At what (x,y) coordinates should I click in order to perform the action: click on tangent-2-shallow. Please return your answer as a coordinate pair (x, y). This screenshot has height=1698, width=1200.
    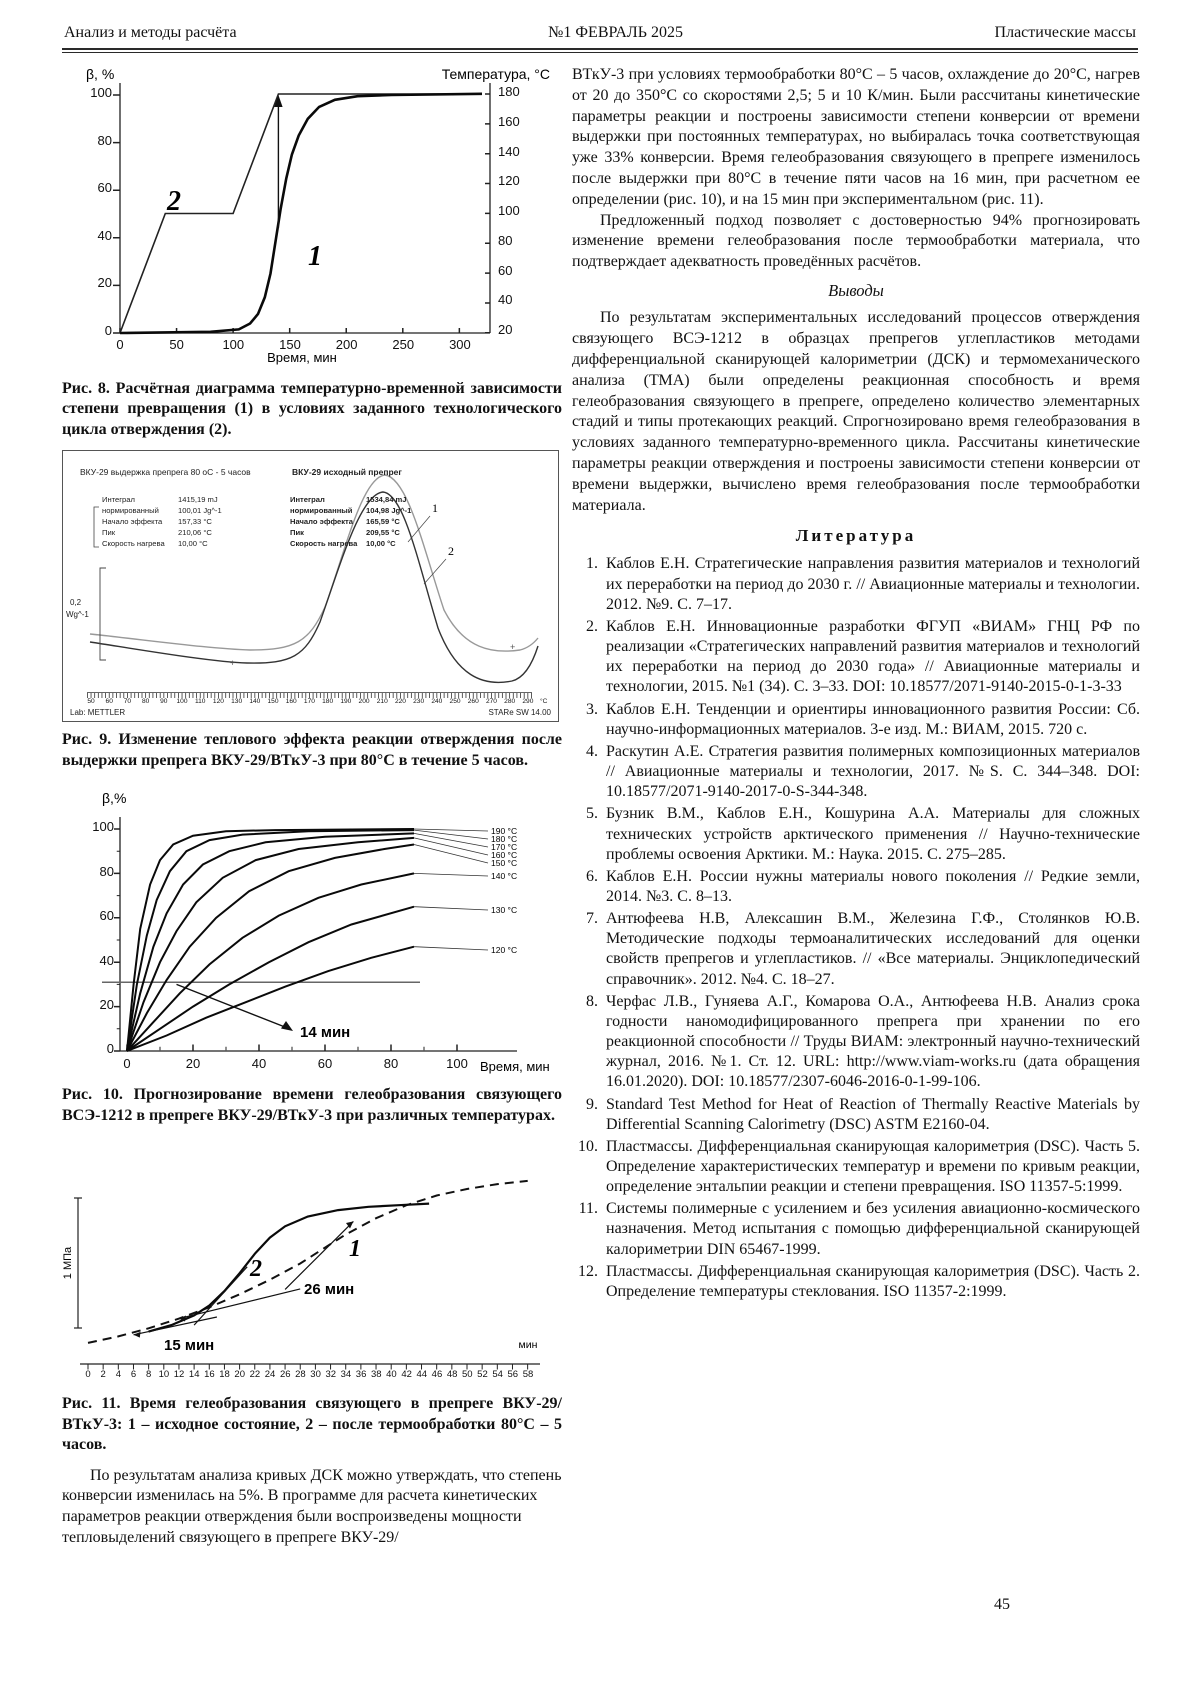
    Looking at the image, I should click on (175, 1326).